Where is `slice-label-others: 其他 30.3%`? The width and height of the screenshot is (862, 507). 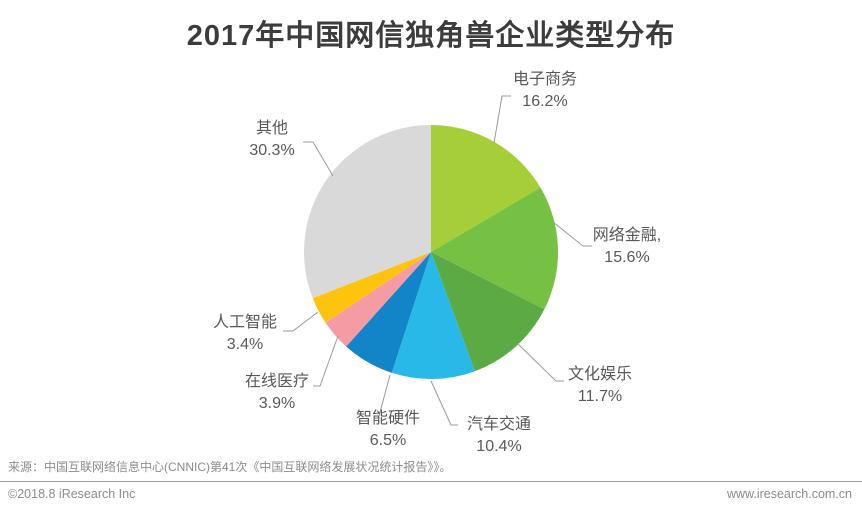
slice-label-others: 其他 30.3% is located at coordinates (271, 140).